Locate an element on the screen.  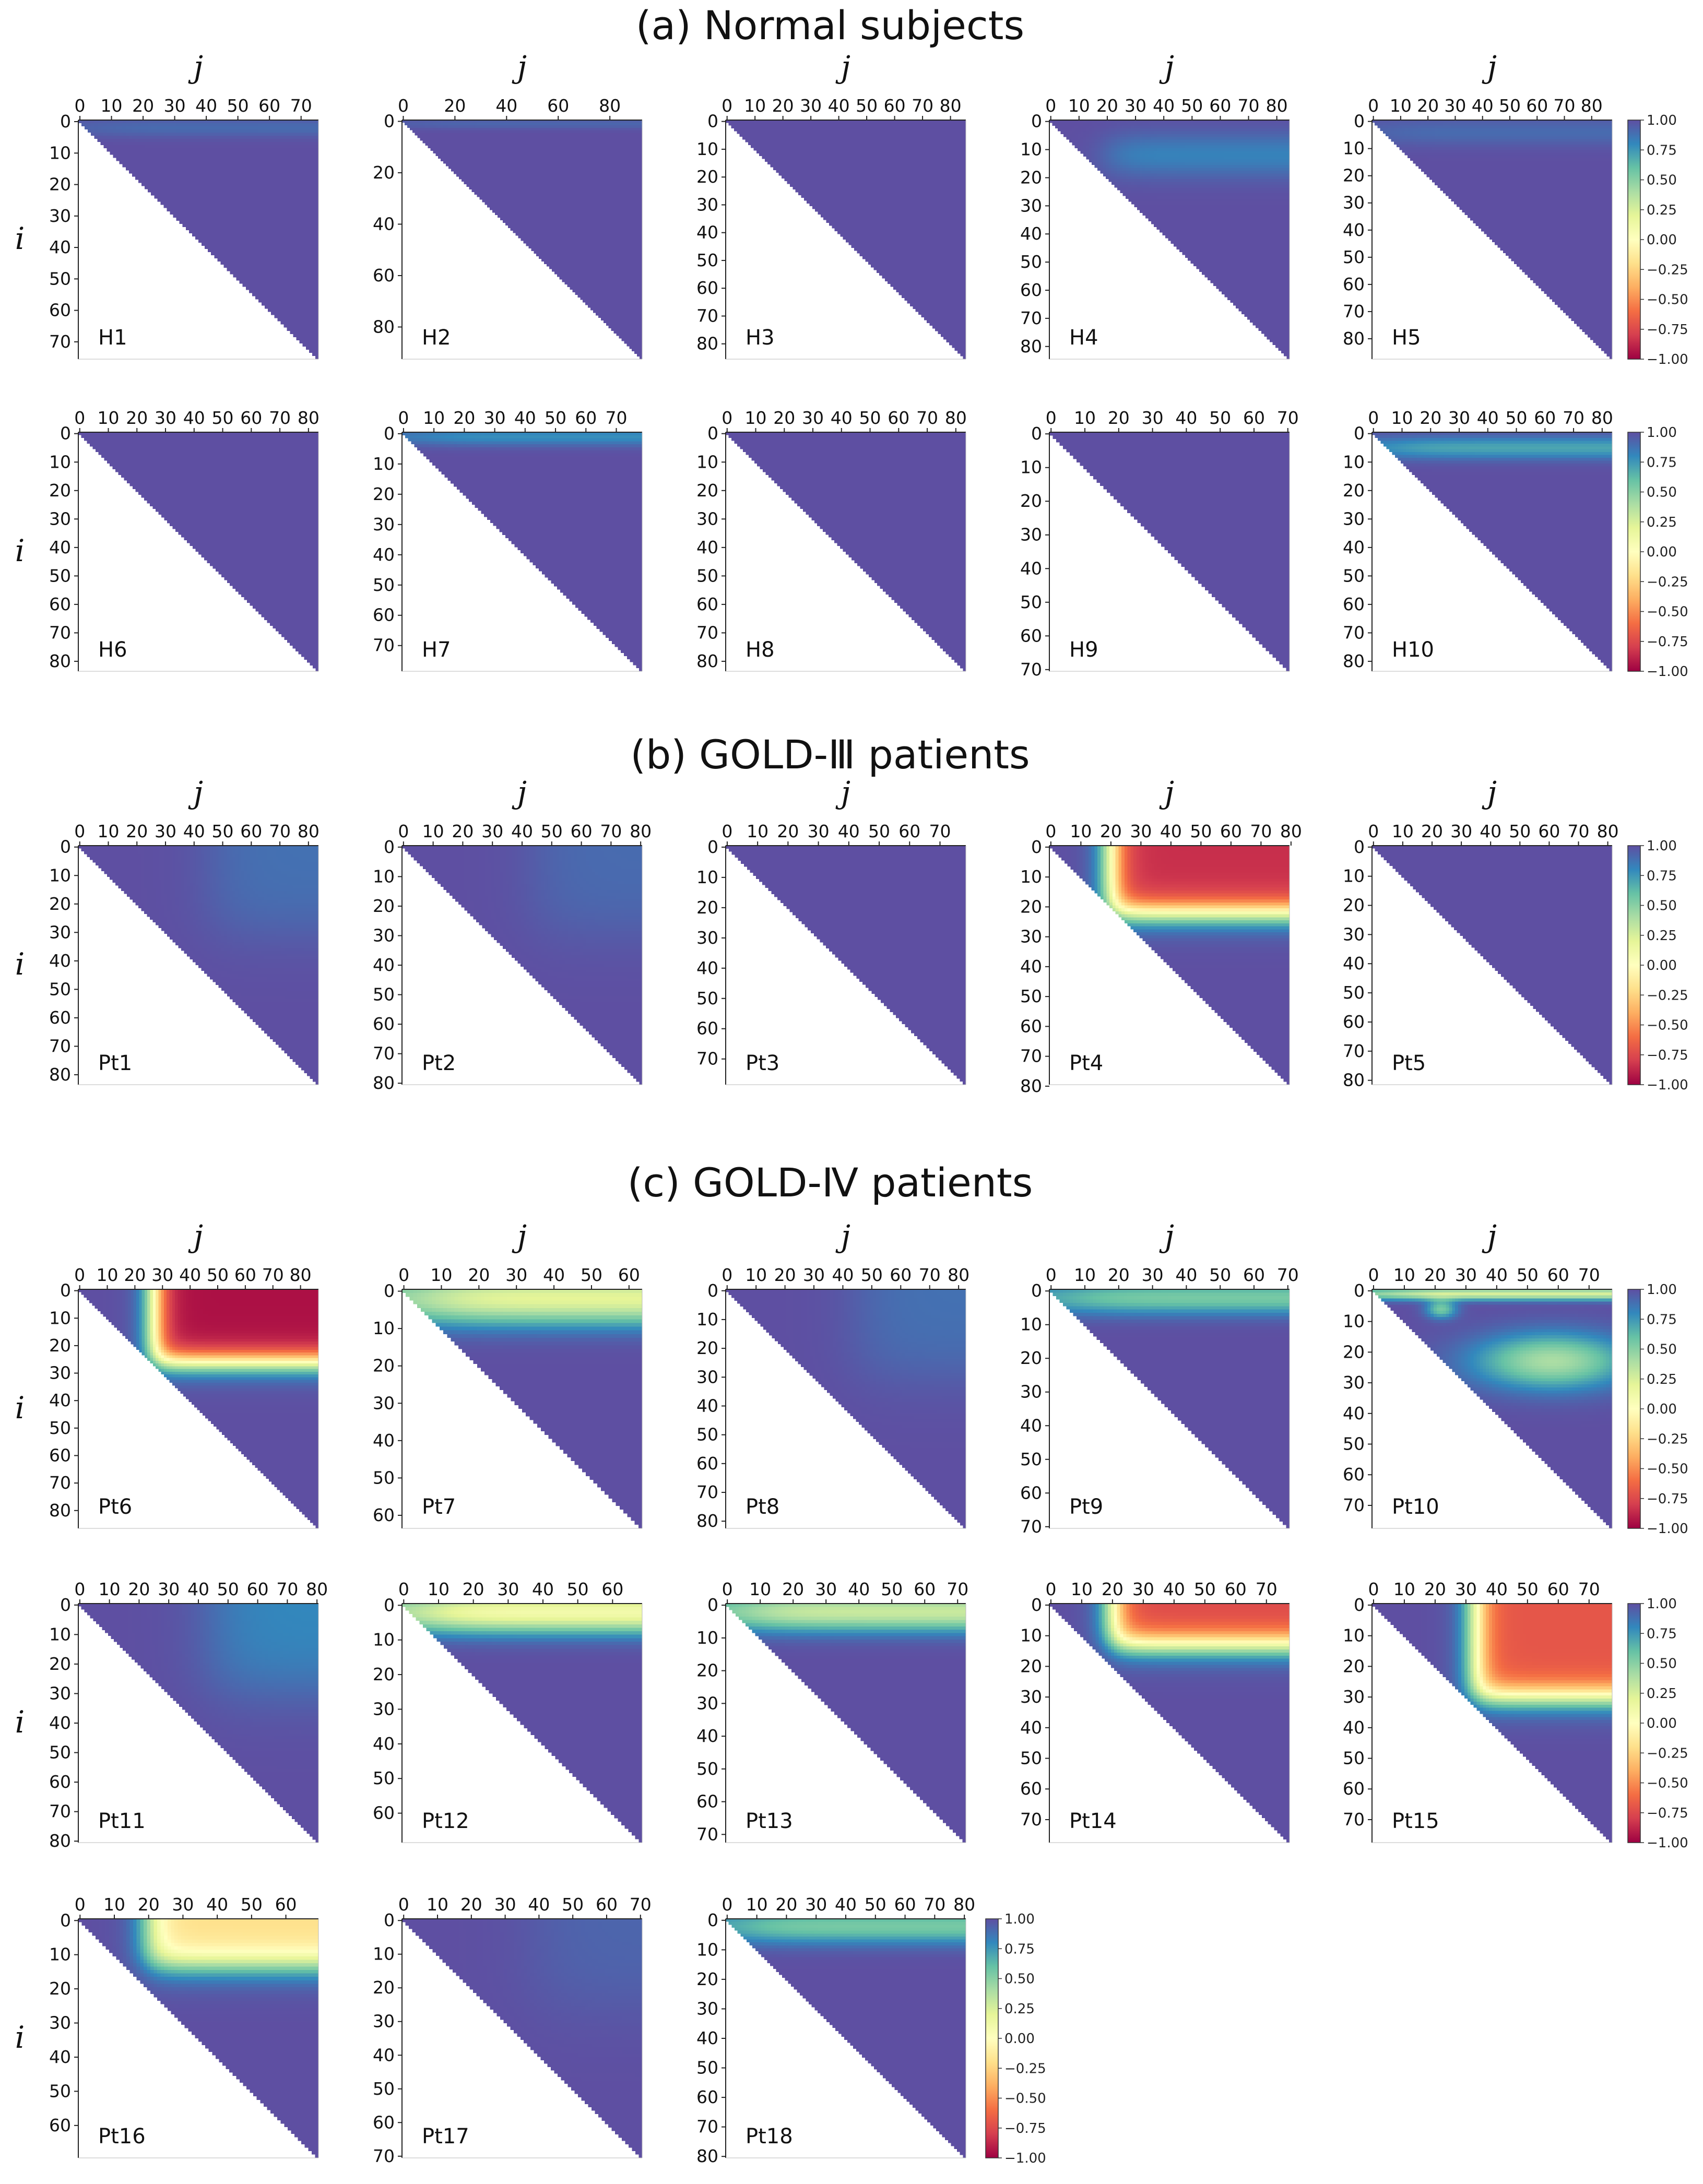
colorbar-tick-label: 1.00 is located at coordinates (1019, 1919).